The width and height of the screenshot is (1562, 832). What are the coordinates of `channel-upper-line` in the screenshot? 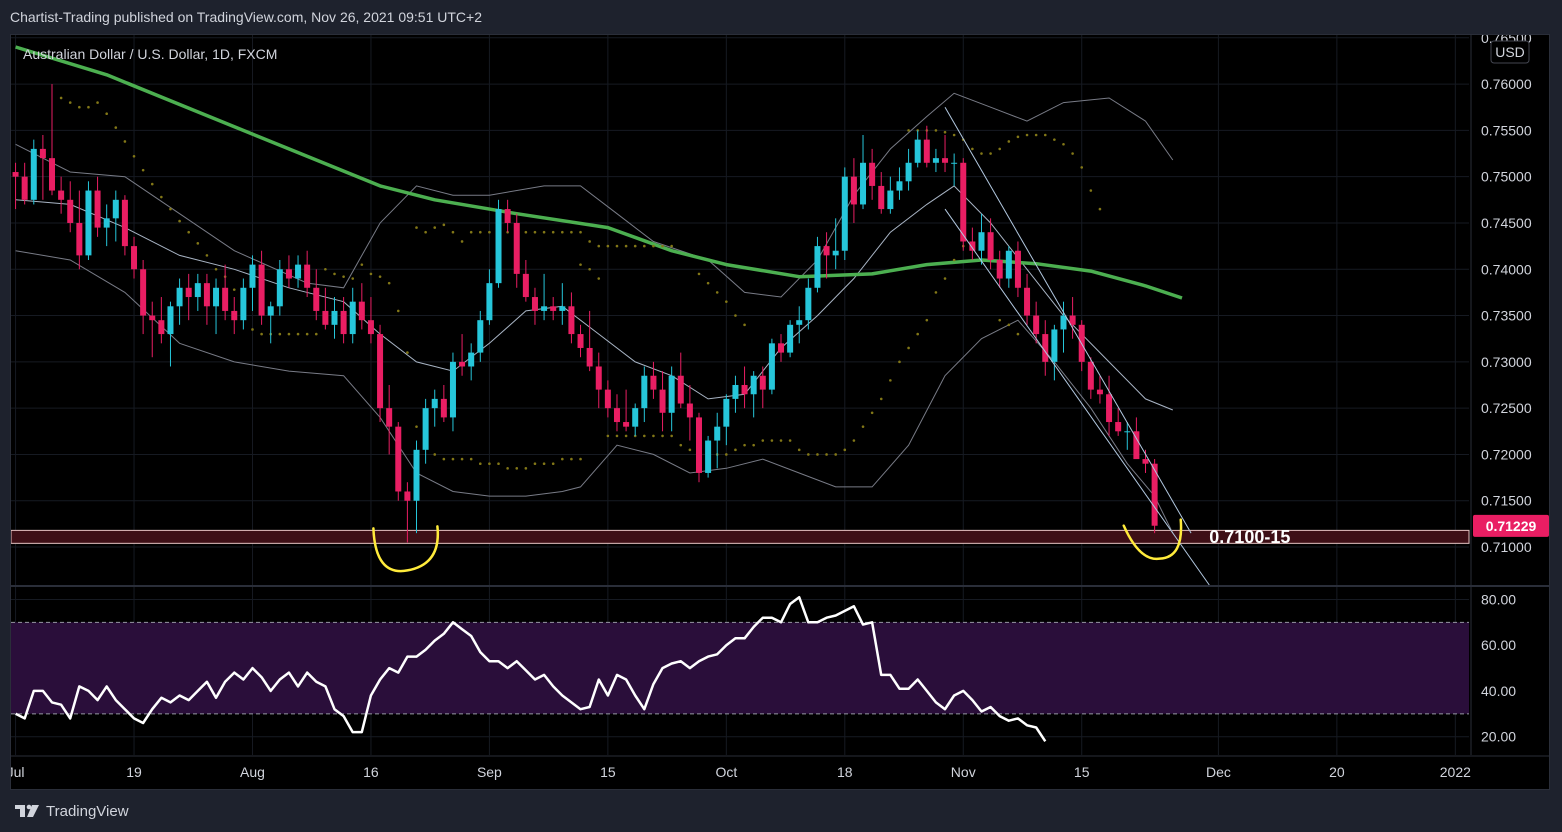 It's located at (1068, 320).